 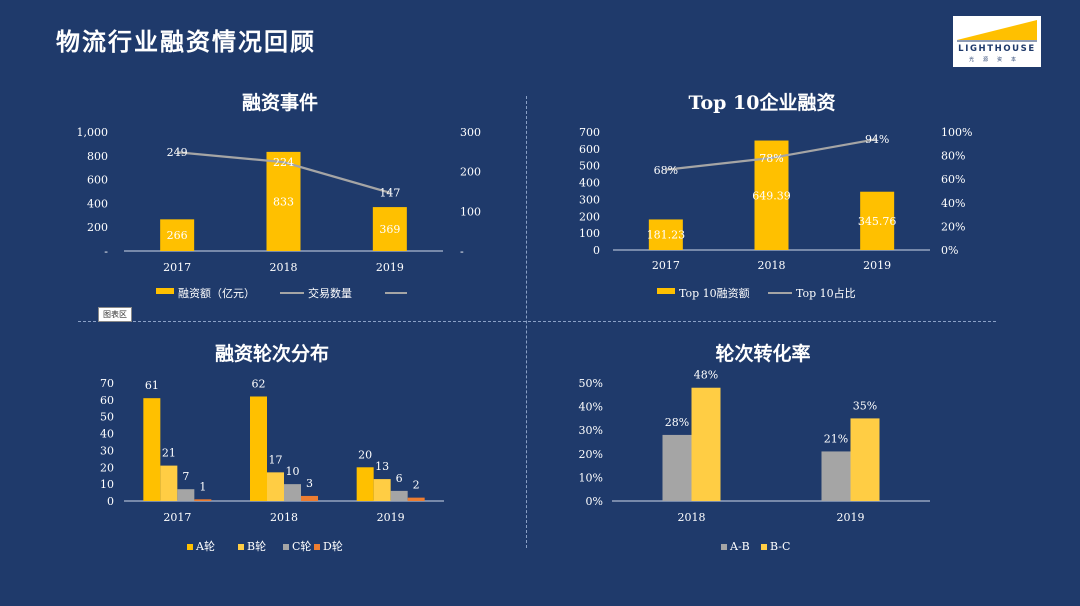 I want to click on top10-financing-left-tick: 300, so click(x=589, y=199).